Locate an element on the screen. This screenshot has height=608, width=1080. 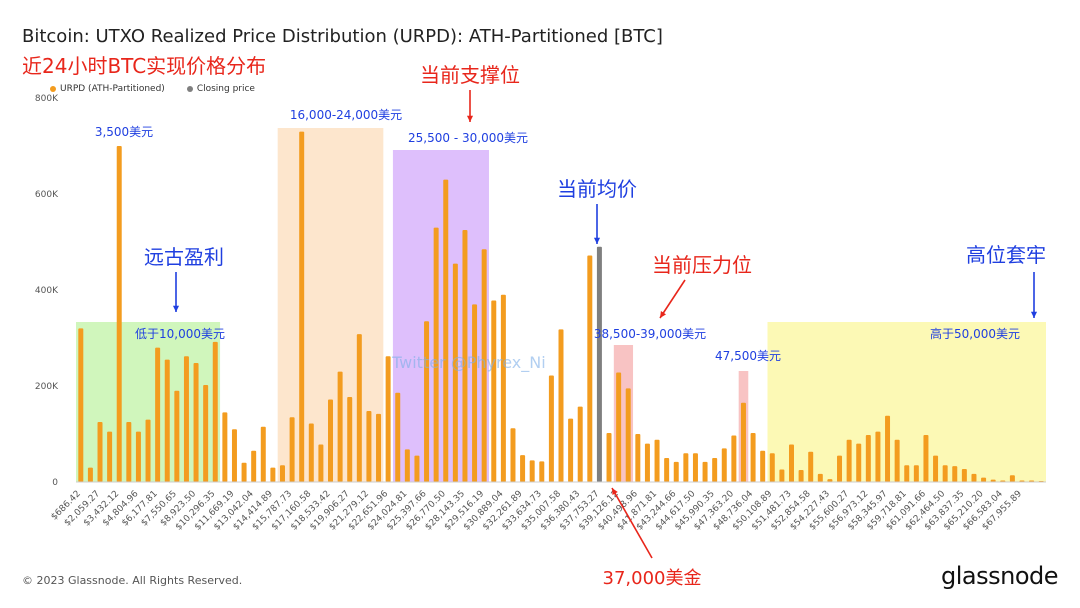
legend-item-urpd: URPD (ATH-Partitioned) is located at coordinates (107, 89).